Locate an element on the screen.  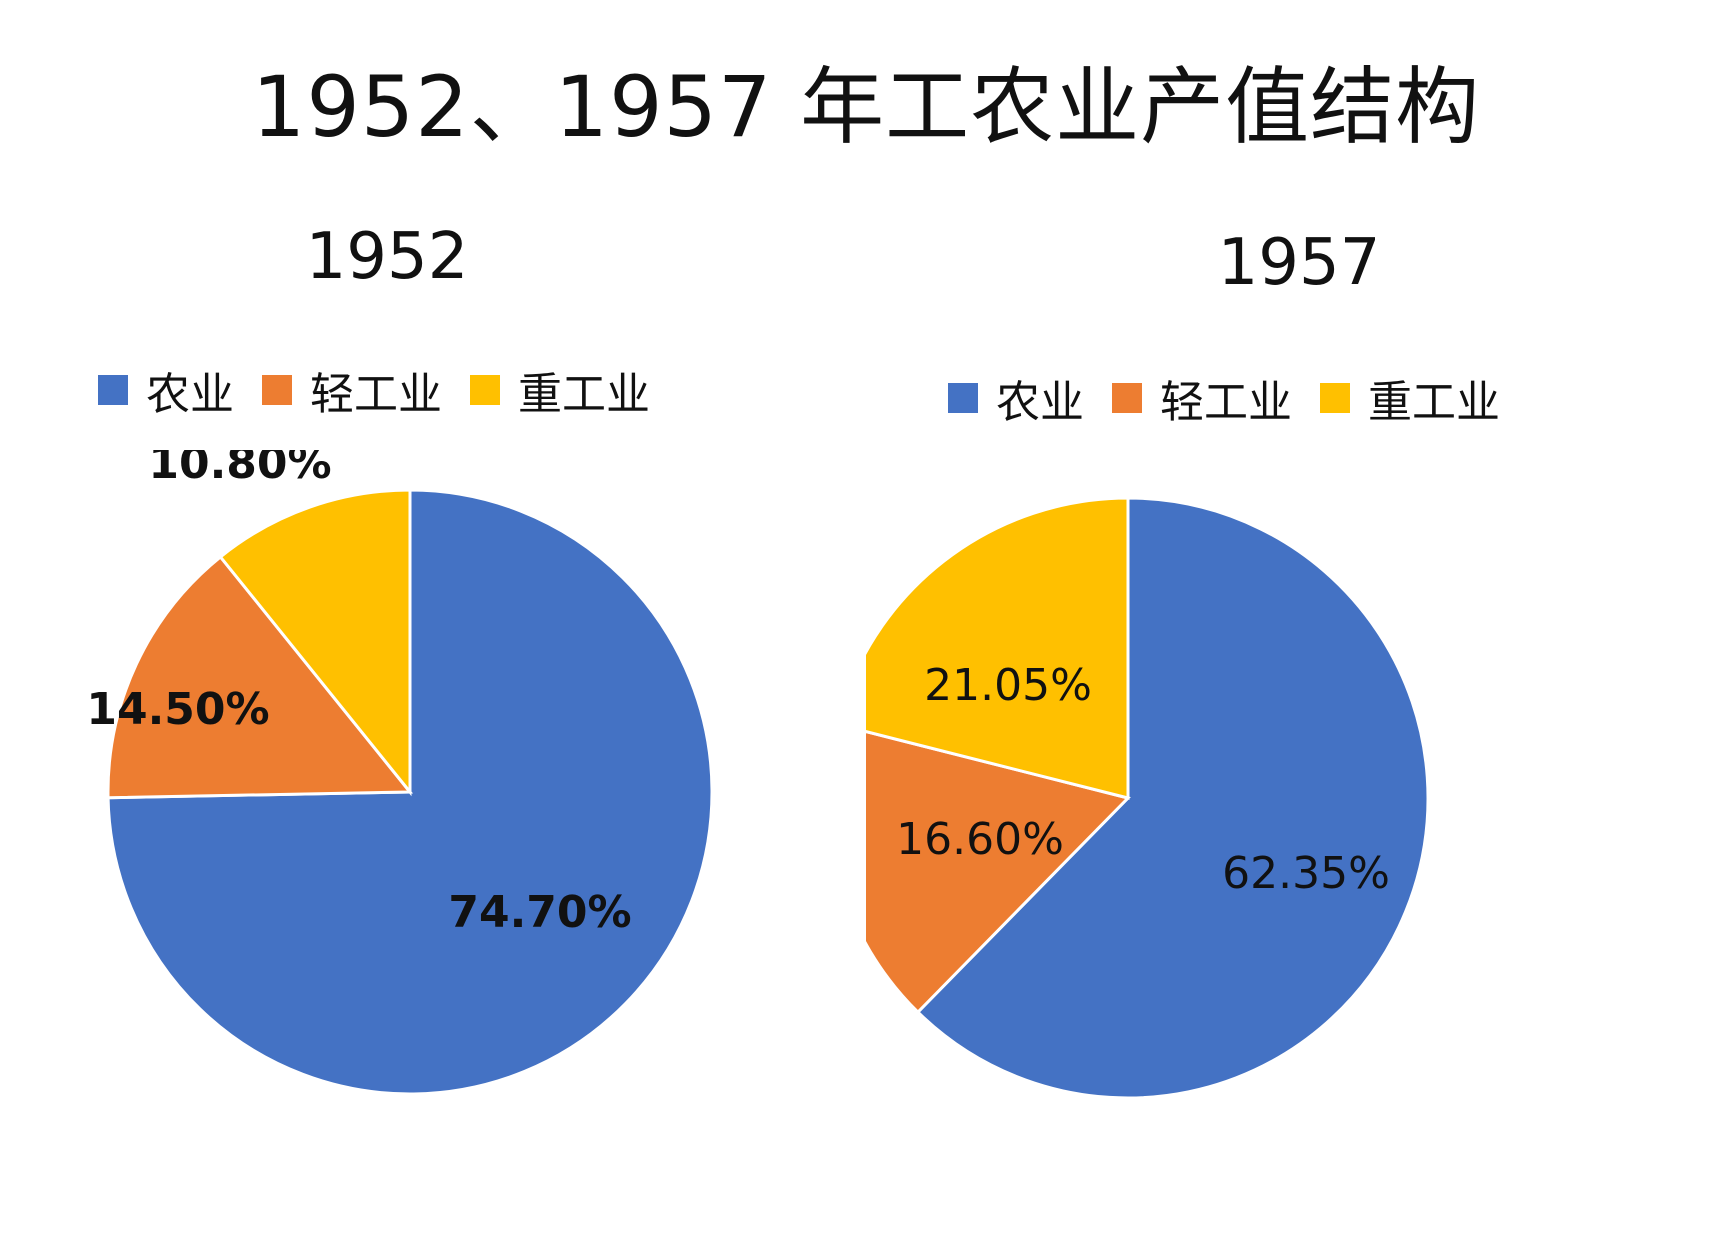
data-label-heavy-industry: 21.05% is located at coordinates (1008, 685).